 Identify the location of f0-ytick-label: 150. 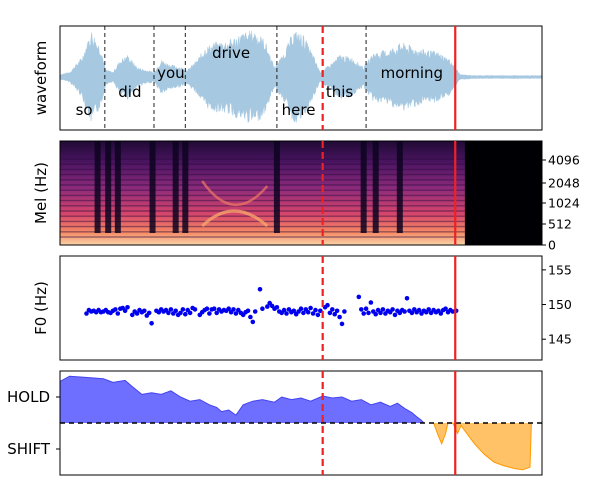
(560, 304).